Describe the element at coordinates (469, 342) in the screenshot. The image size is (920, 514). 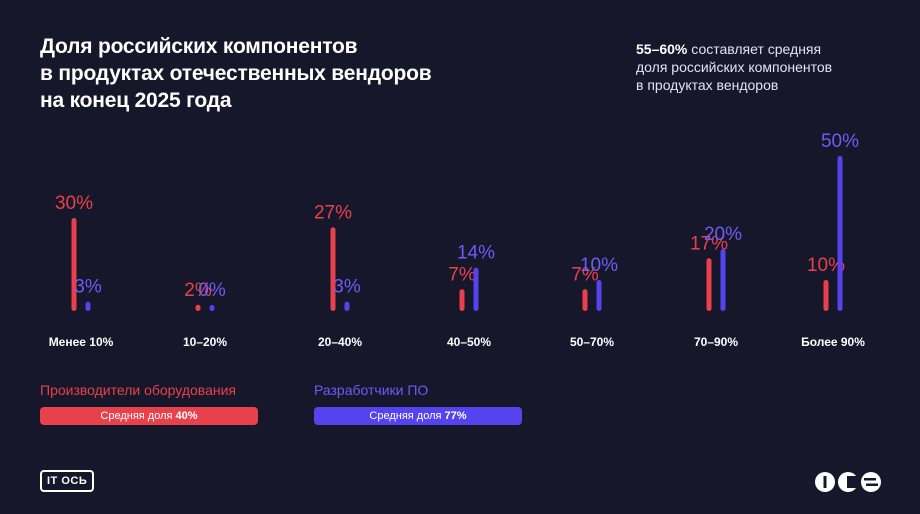
I see `category-label: 40–50%` at that location.